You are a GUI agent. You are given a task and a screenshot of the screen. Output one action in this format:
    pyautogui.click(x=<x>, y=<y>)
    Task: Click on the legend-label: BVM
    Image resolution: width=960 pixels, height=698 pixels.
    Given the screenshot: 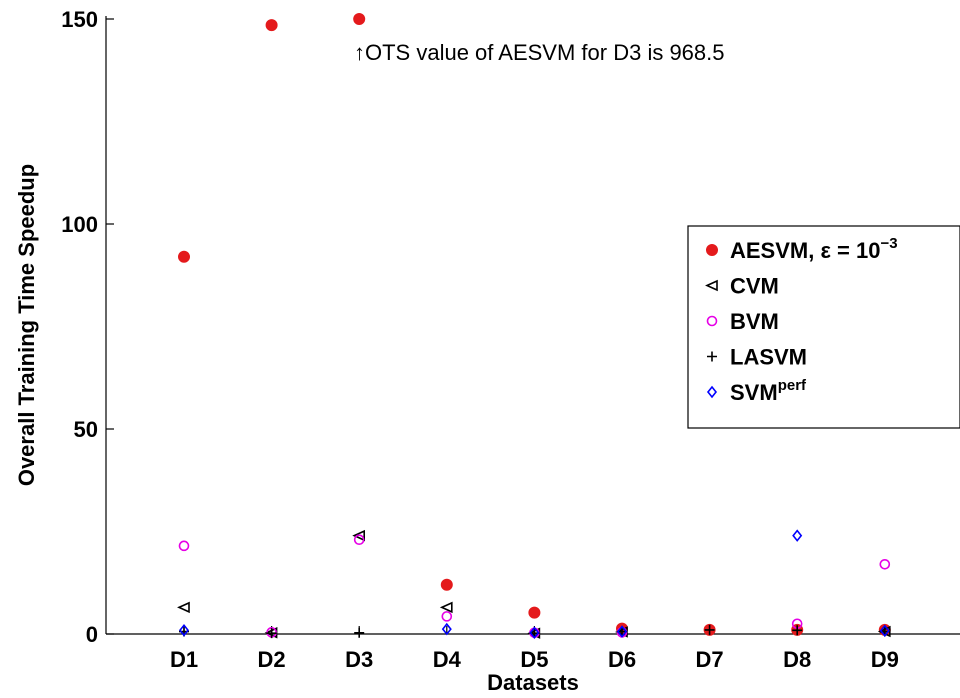 What is the action you would take?
    pyautogui.click(x=754, y=321)
    